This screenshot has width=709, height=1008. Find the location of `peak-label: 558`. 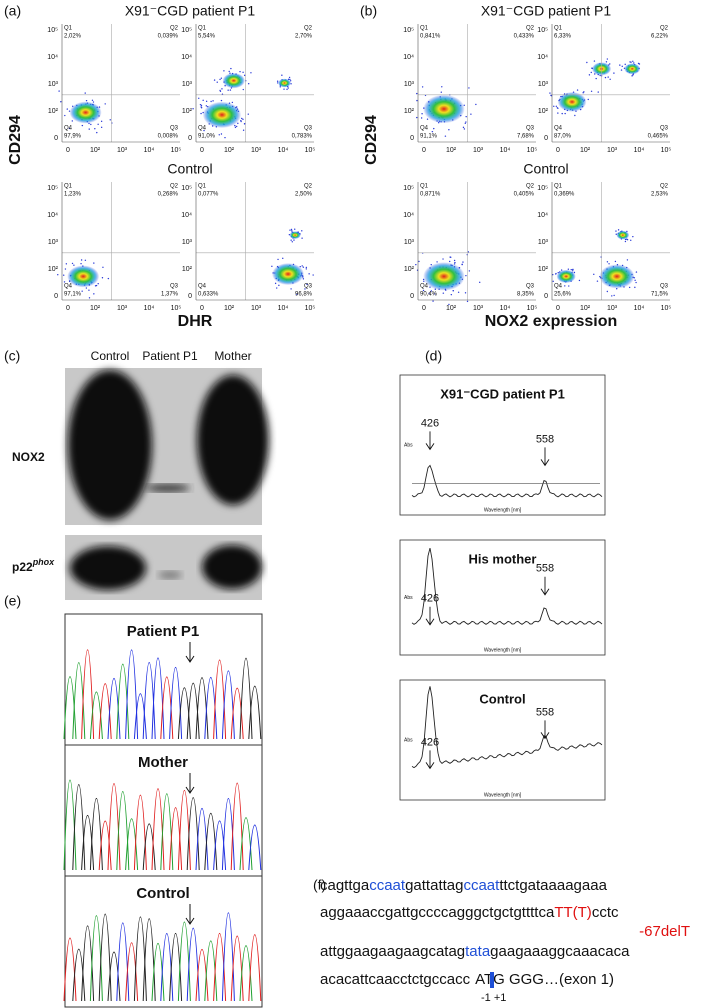

peak-label: 558 is located at coordinates (545, 569).